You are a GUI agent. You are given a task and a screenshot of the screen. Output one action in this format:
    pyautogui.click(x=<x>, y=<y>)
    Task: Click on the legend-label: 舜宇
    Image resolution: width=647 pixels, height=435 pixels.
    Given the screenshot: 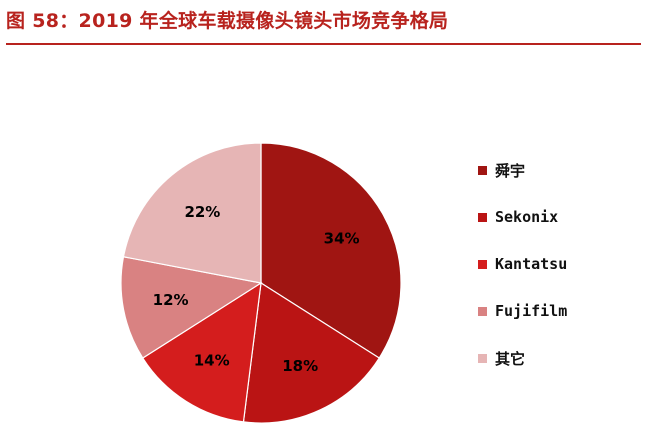 What is the action you would take?
    pyautogui.click(x=510, y=170)
    